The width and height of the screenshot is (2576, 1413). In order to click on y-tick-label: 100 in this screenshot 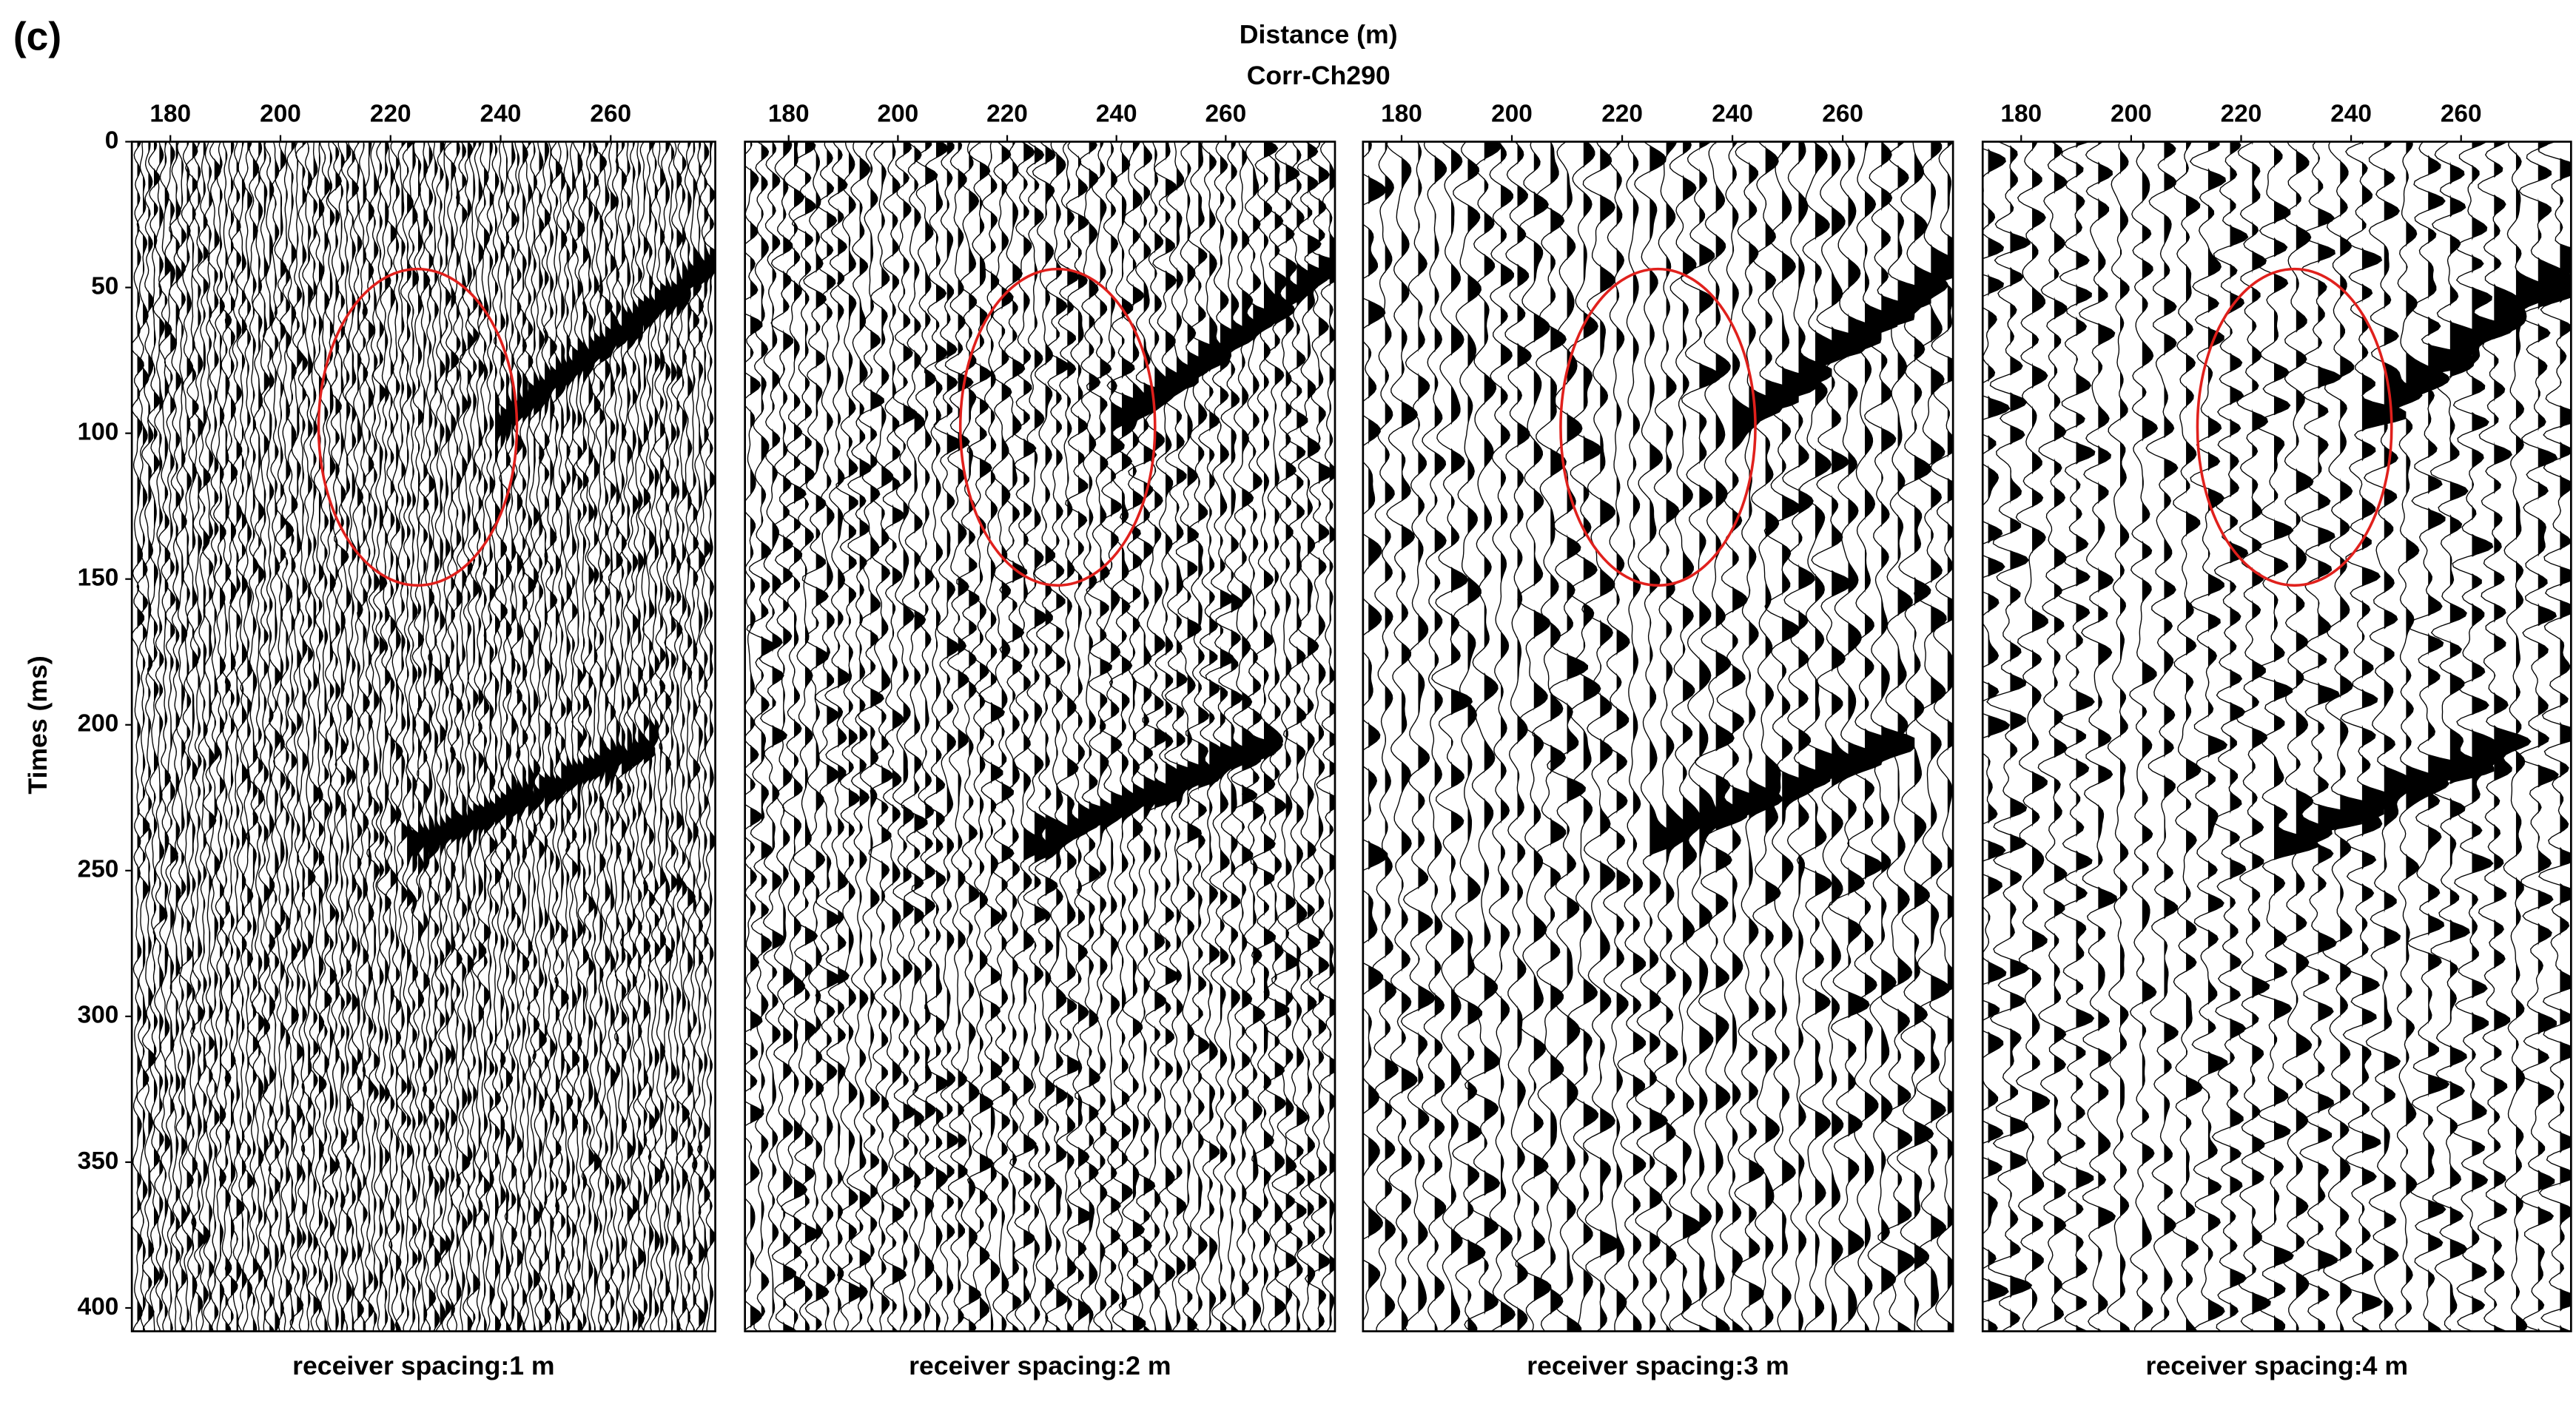, I will do `click(98, 431)`.